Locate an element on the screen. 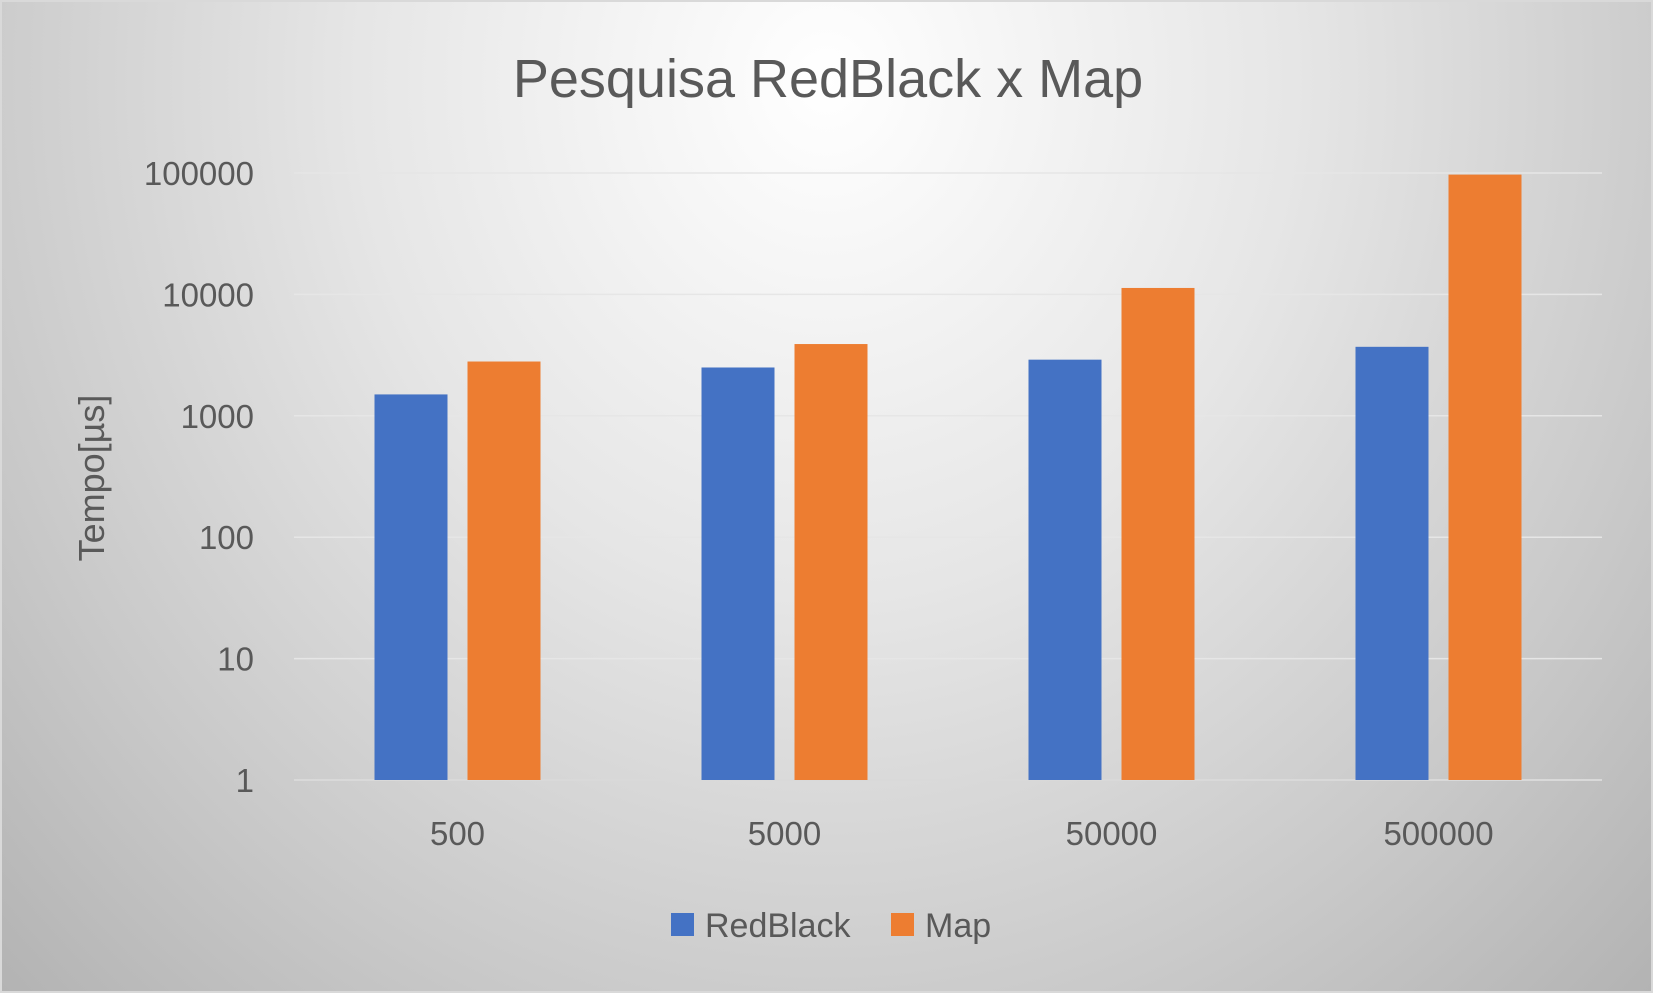 This screenshot has height=995, width=1653. legend-swatch-map is located at coordinates (902, 924).